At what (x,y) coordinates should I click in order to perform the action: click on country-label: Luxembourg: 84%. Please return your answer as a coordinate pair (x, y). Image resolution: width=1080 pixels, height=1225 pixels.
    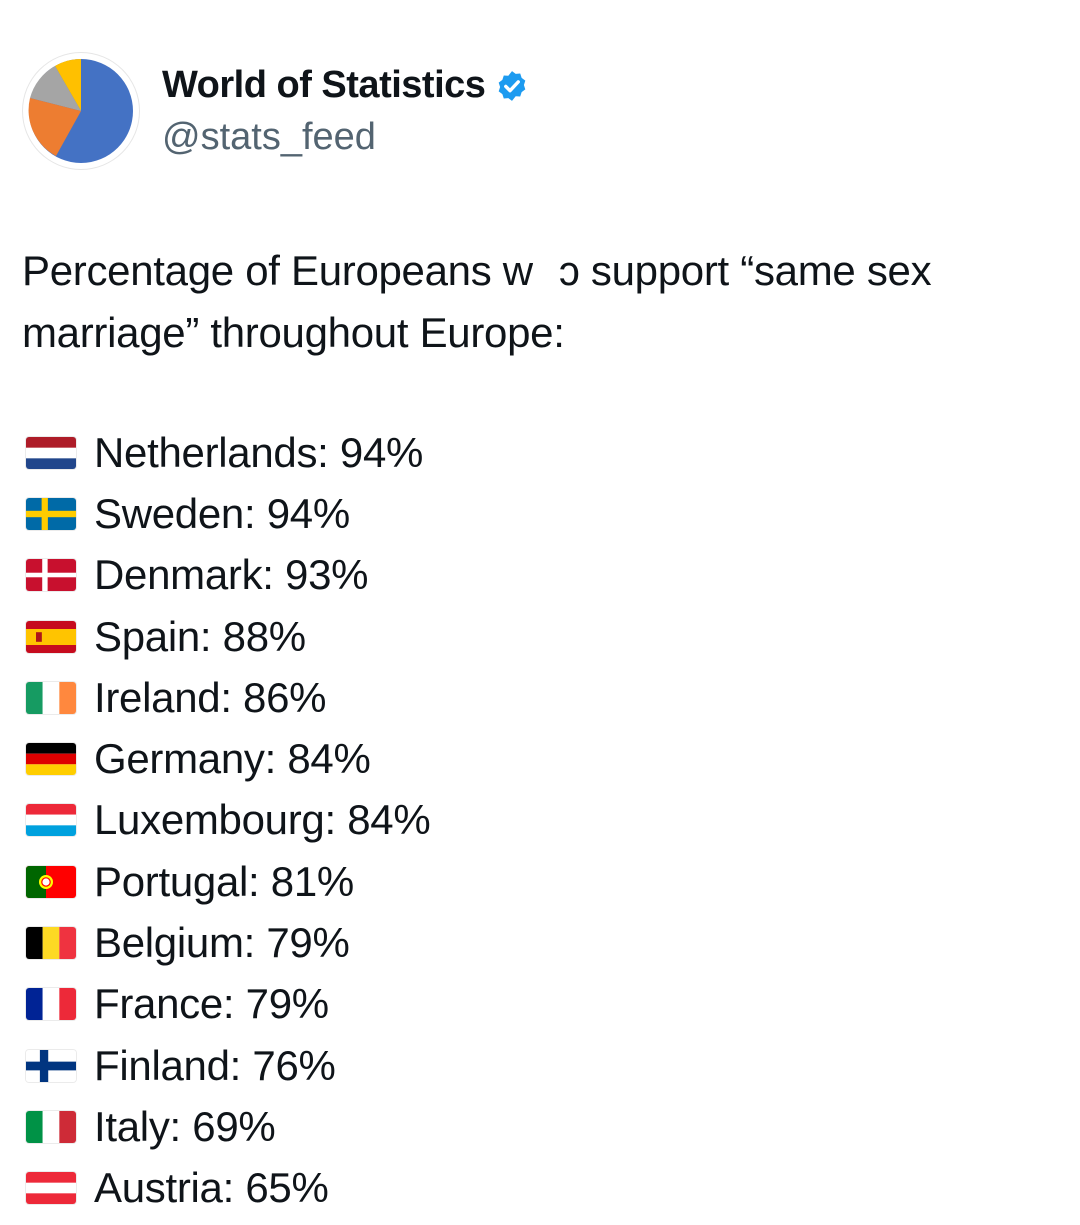
    Looking at the image, I should click on (262, 820).